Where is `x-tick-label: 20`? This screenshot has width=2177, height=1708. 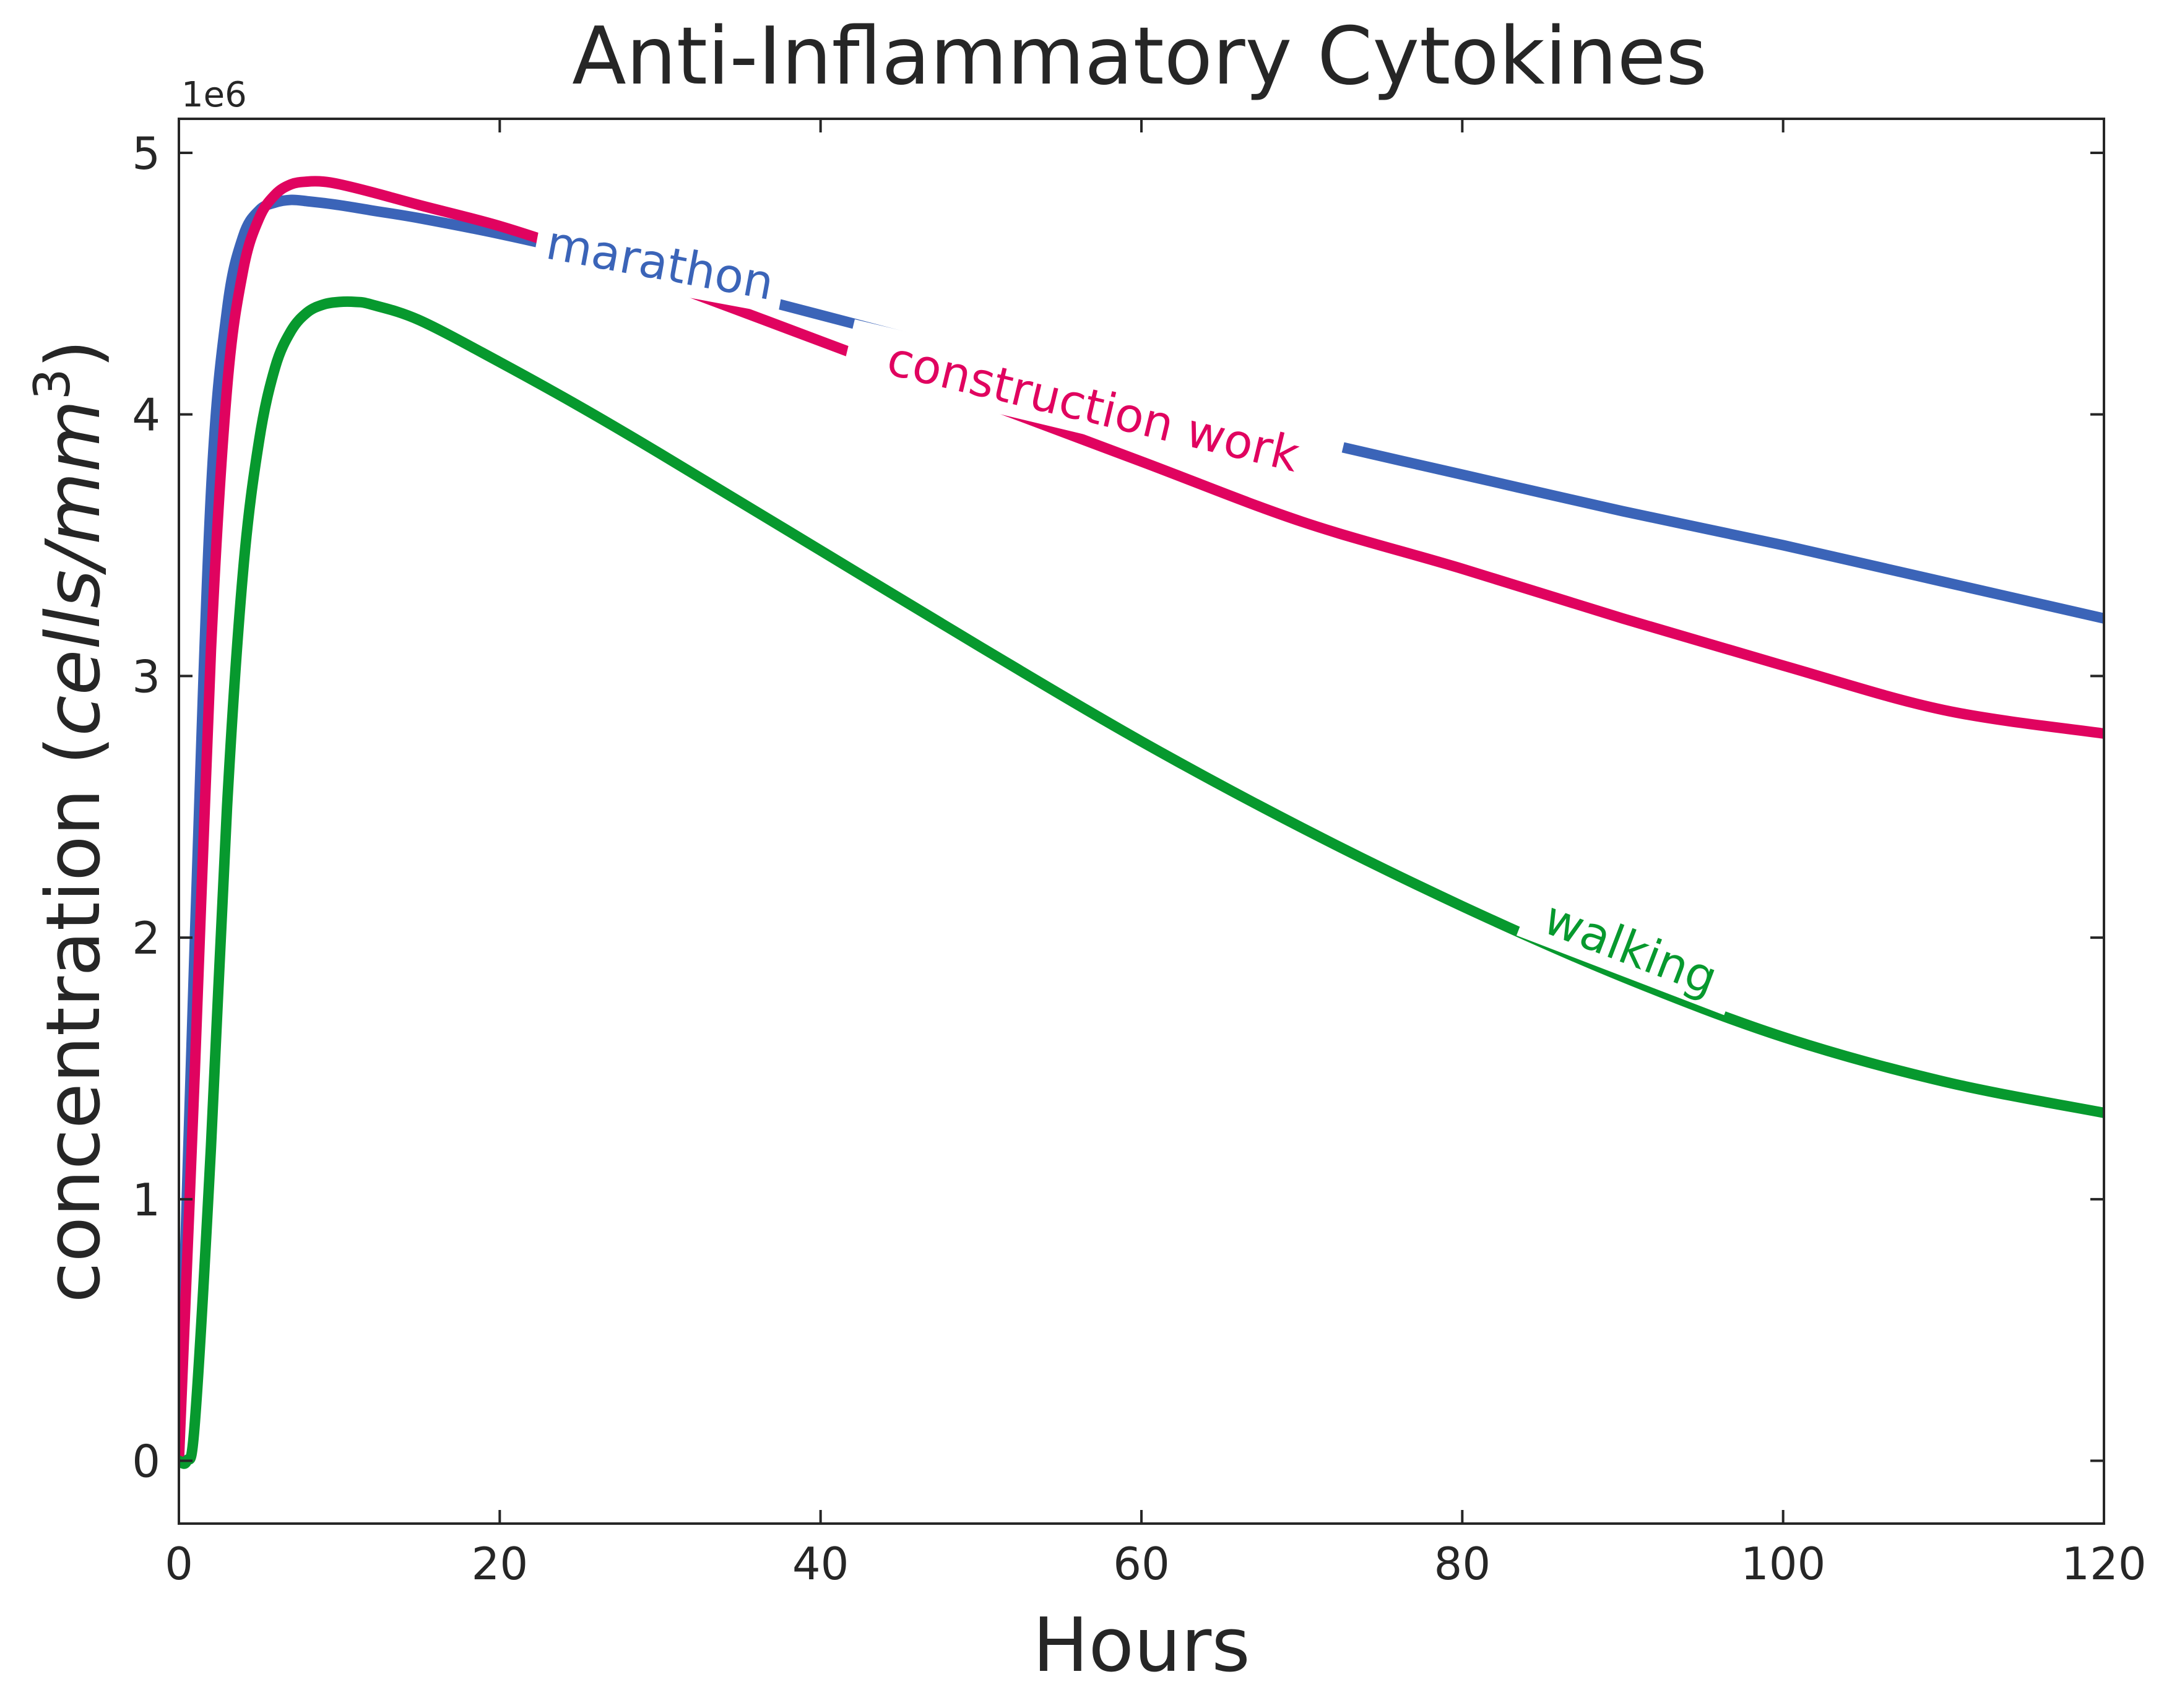
x-tick-label: 20 is located at coordinates (500, 1564).